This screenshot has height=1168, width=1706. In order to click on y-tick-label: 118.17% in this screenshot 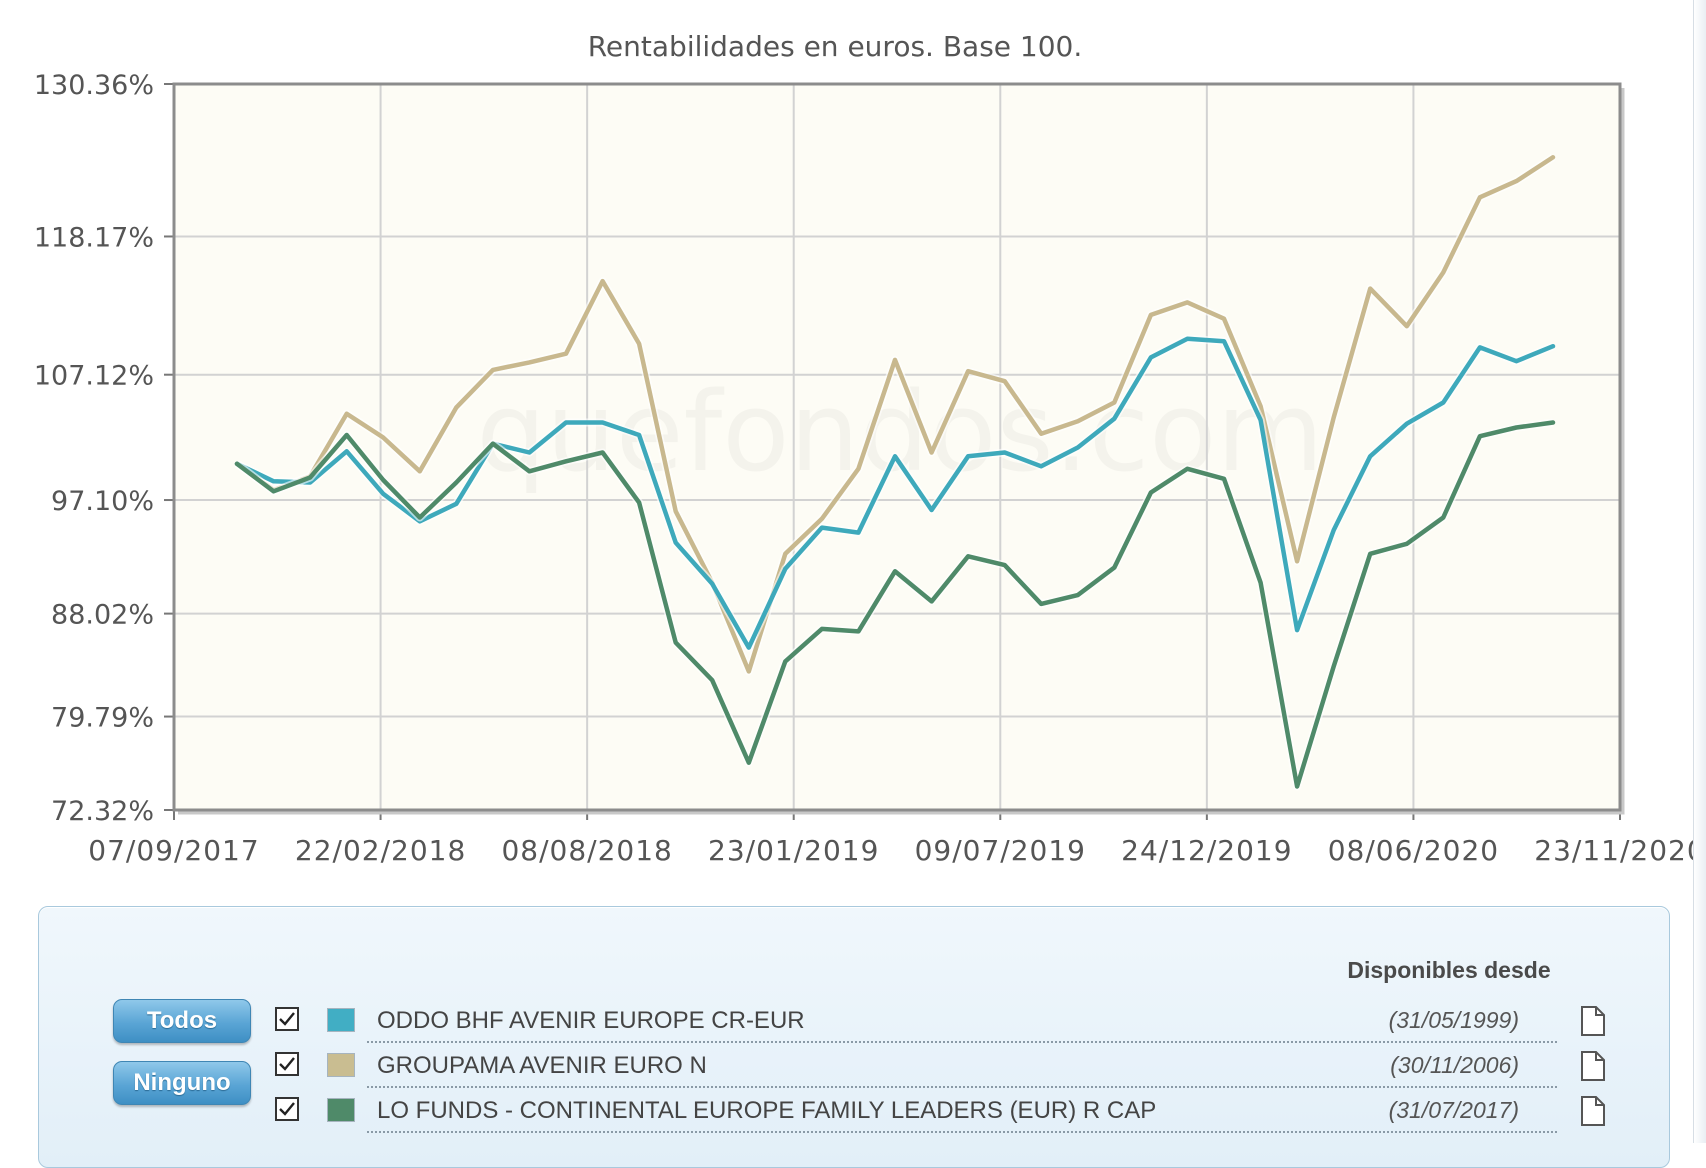, I will do `click(94, 237)`.